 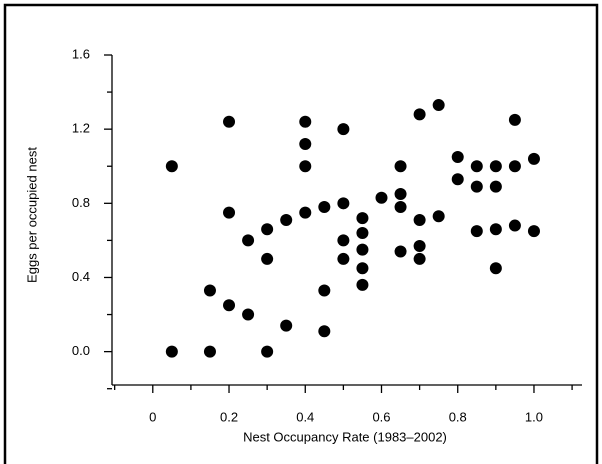 What do you see at coordinates (305, 416) in the screenshot?
I see `x-tick-label: 0.4` at bounding box center [305, 416].